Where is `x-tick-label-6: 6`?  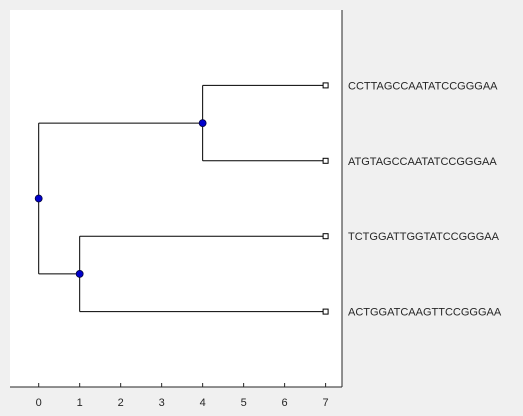
x-tick-label-6: 6 is located at coordinates (285, 403).